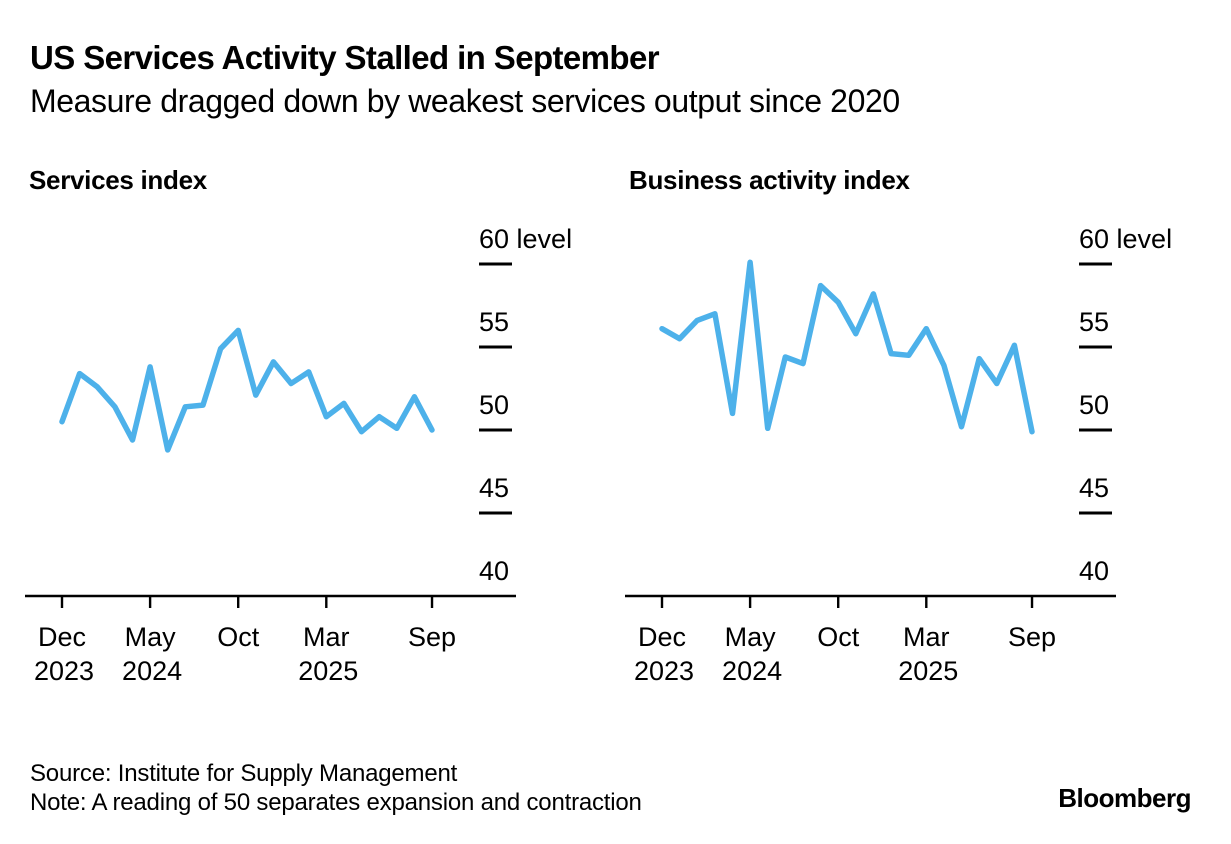 This screenshot has height=844, width=1231. What do you see at coordinates (244, 773) in the screenshot?
I see `source-line: Source: Institute for Supply Management` at bounding box center [244, 773].